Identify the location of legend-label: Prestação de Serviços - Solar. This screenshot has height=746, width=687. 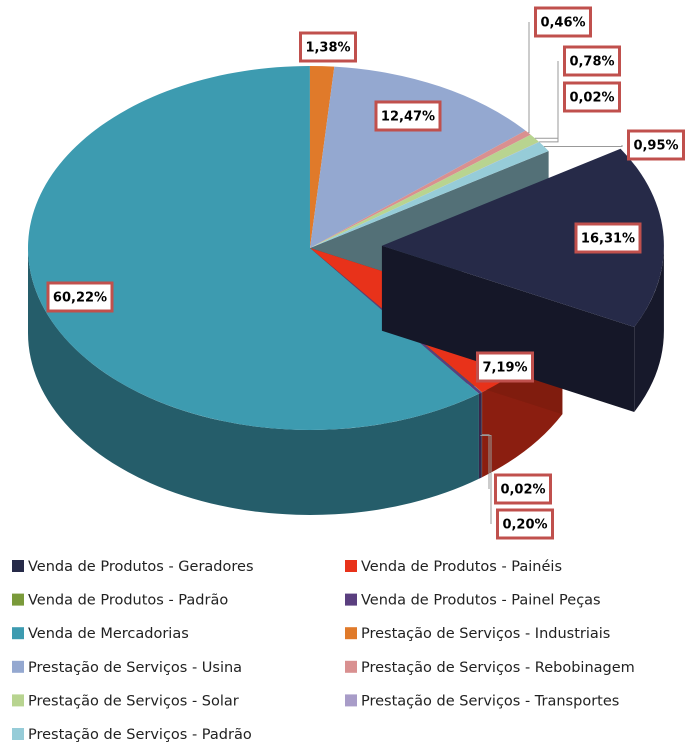
(133, 701).